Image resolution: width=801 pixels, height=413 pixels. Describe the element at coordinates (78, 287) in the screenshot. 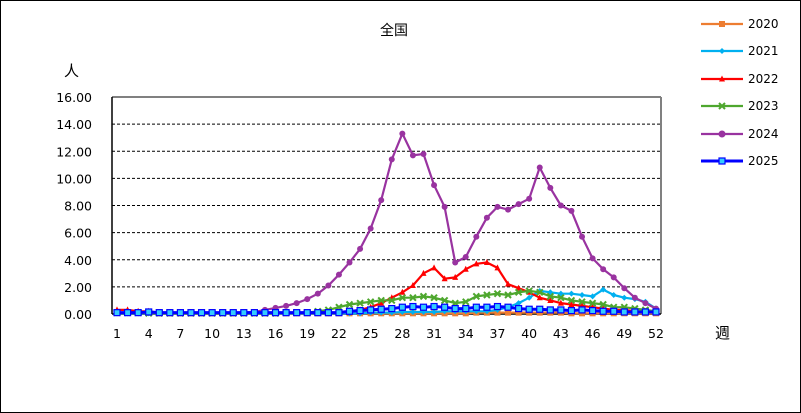

I see `y-tick-label: 2.00` at that location.